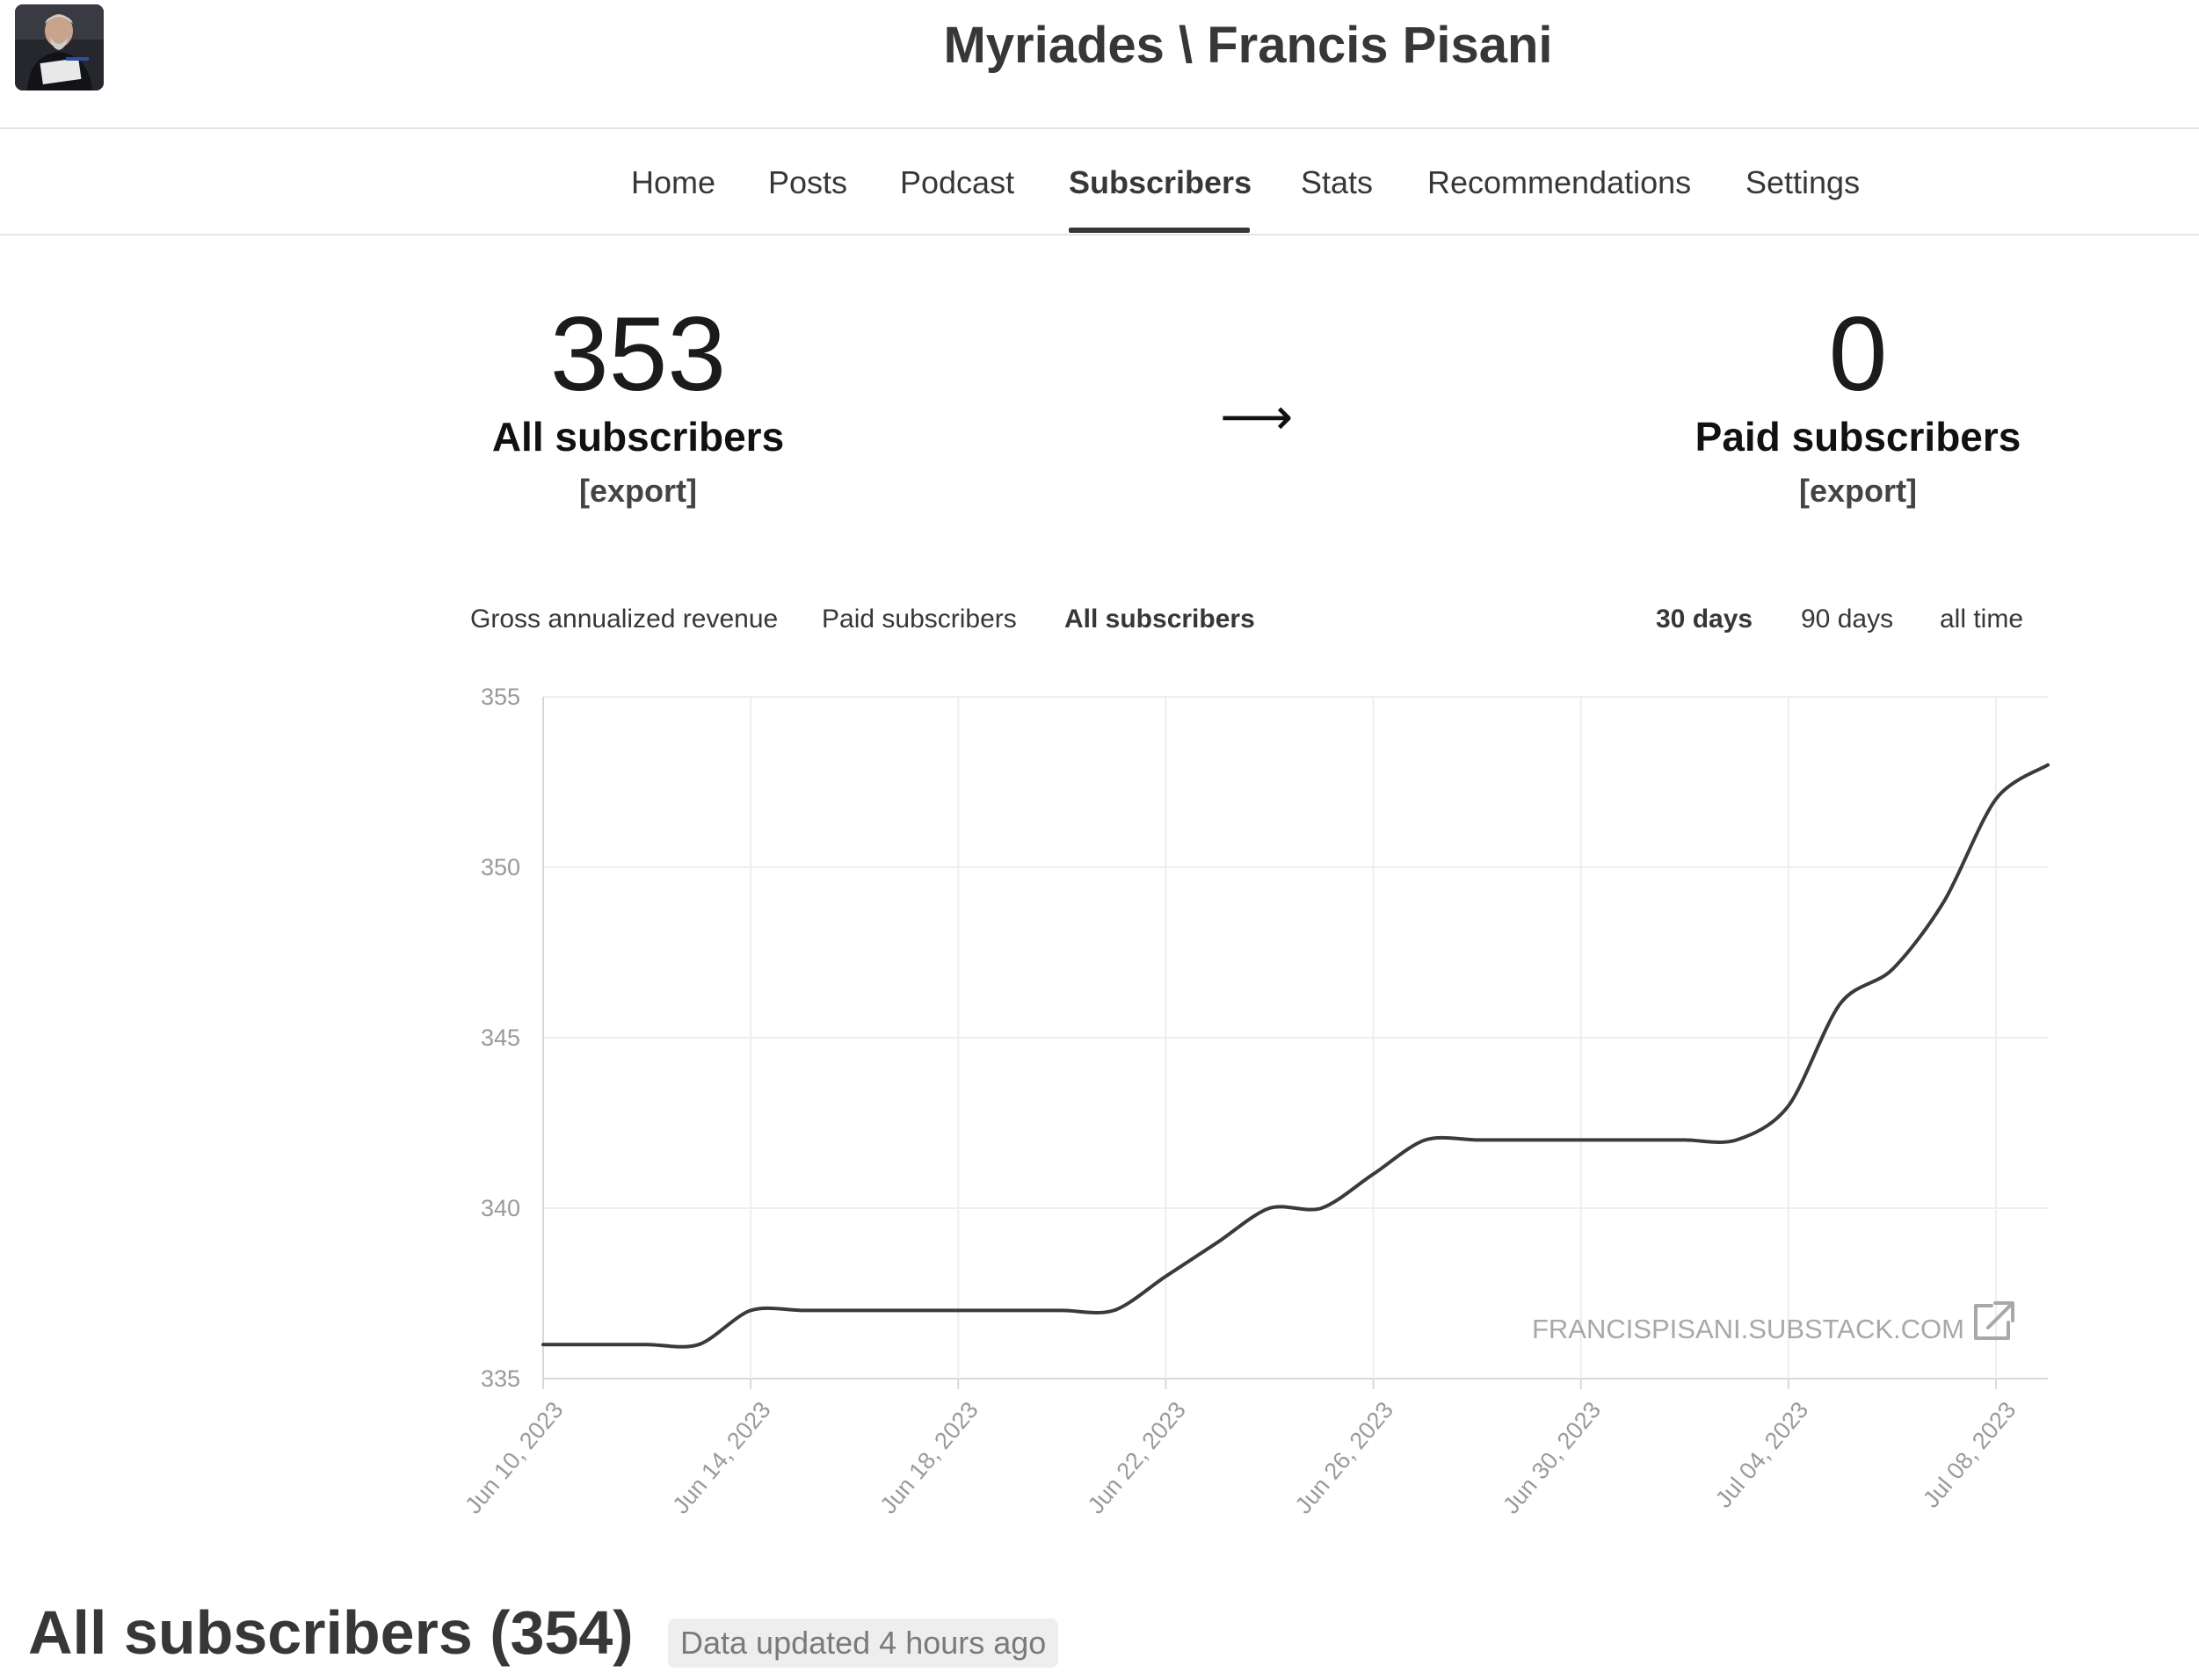  What do you see at coordinates (1704, 619) in the screenshot?
I see `range-30-days: 30 days` at bounding box center [1704, 619].